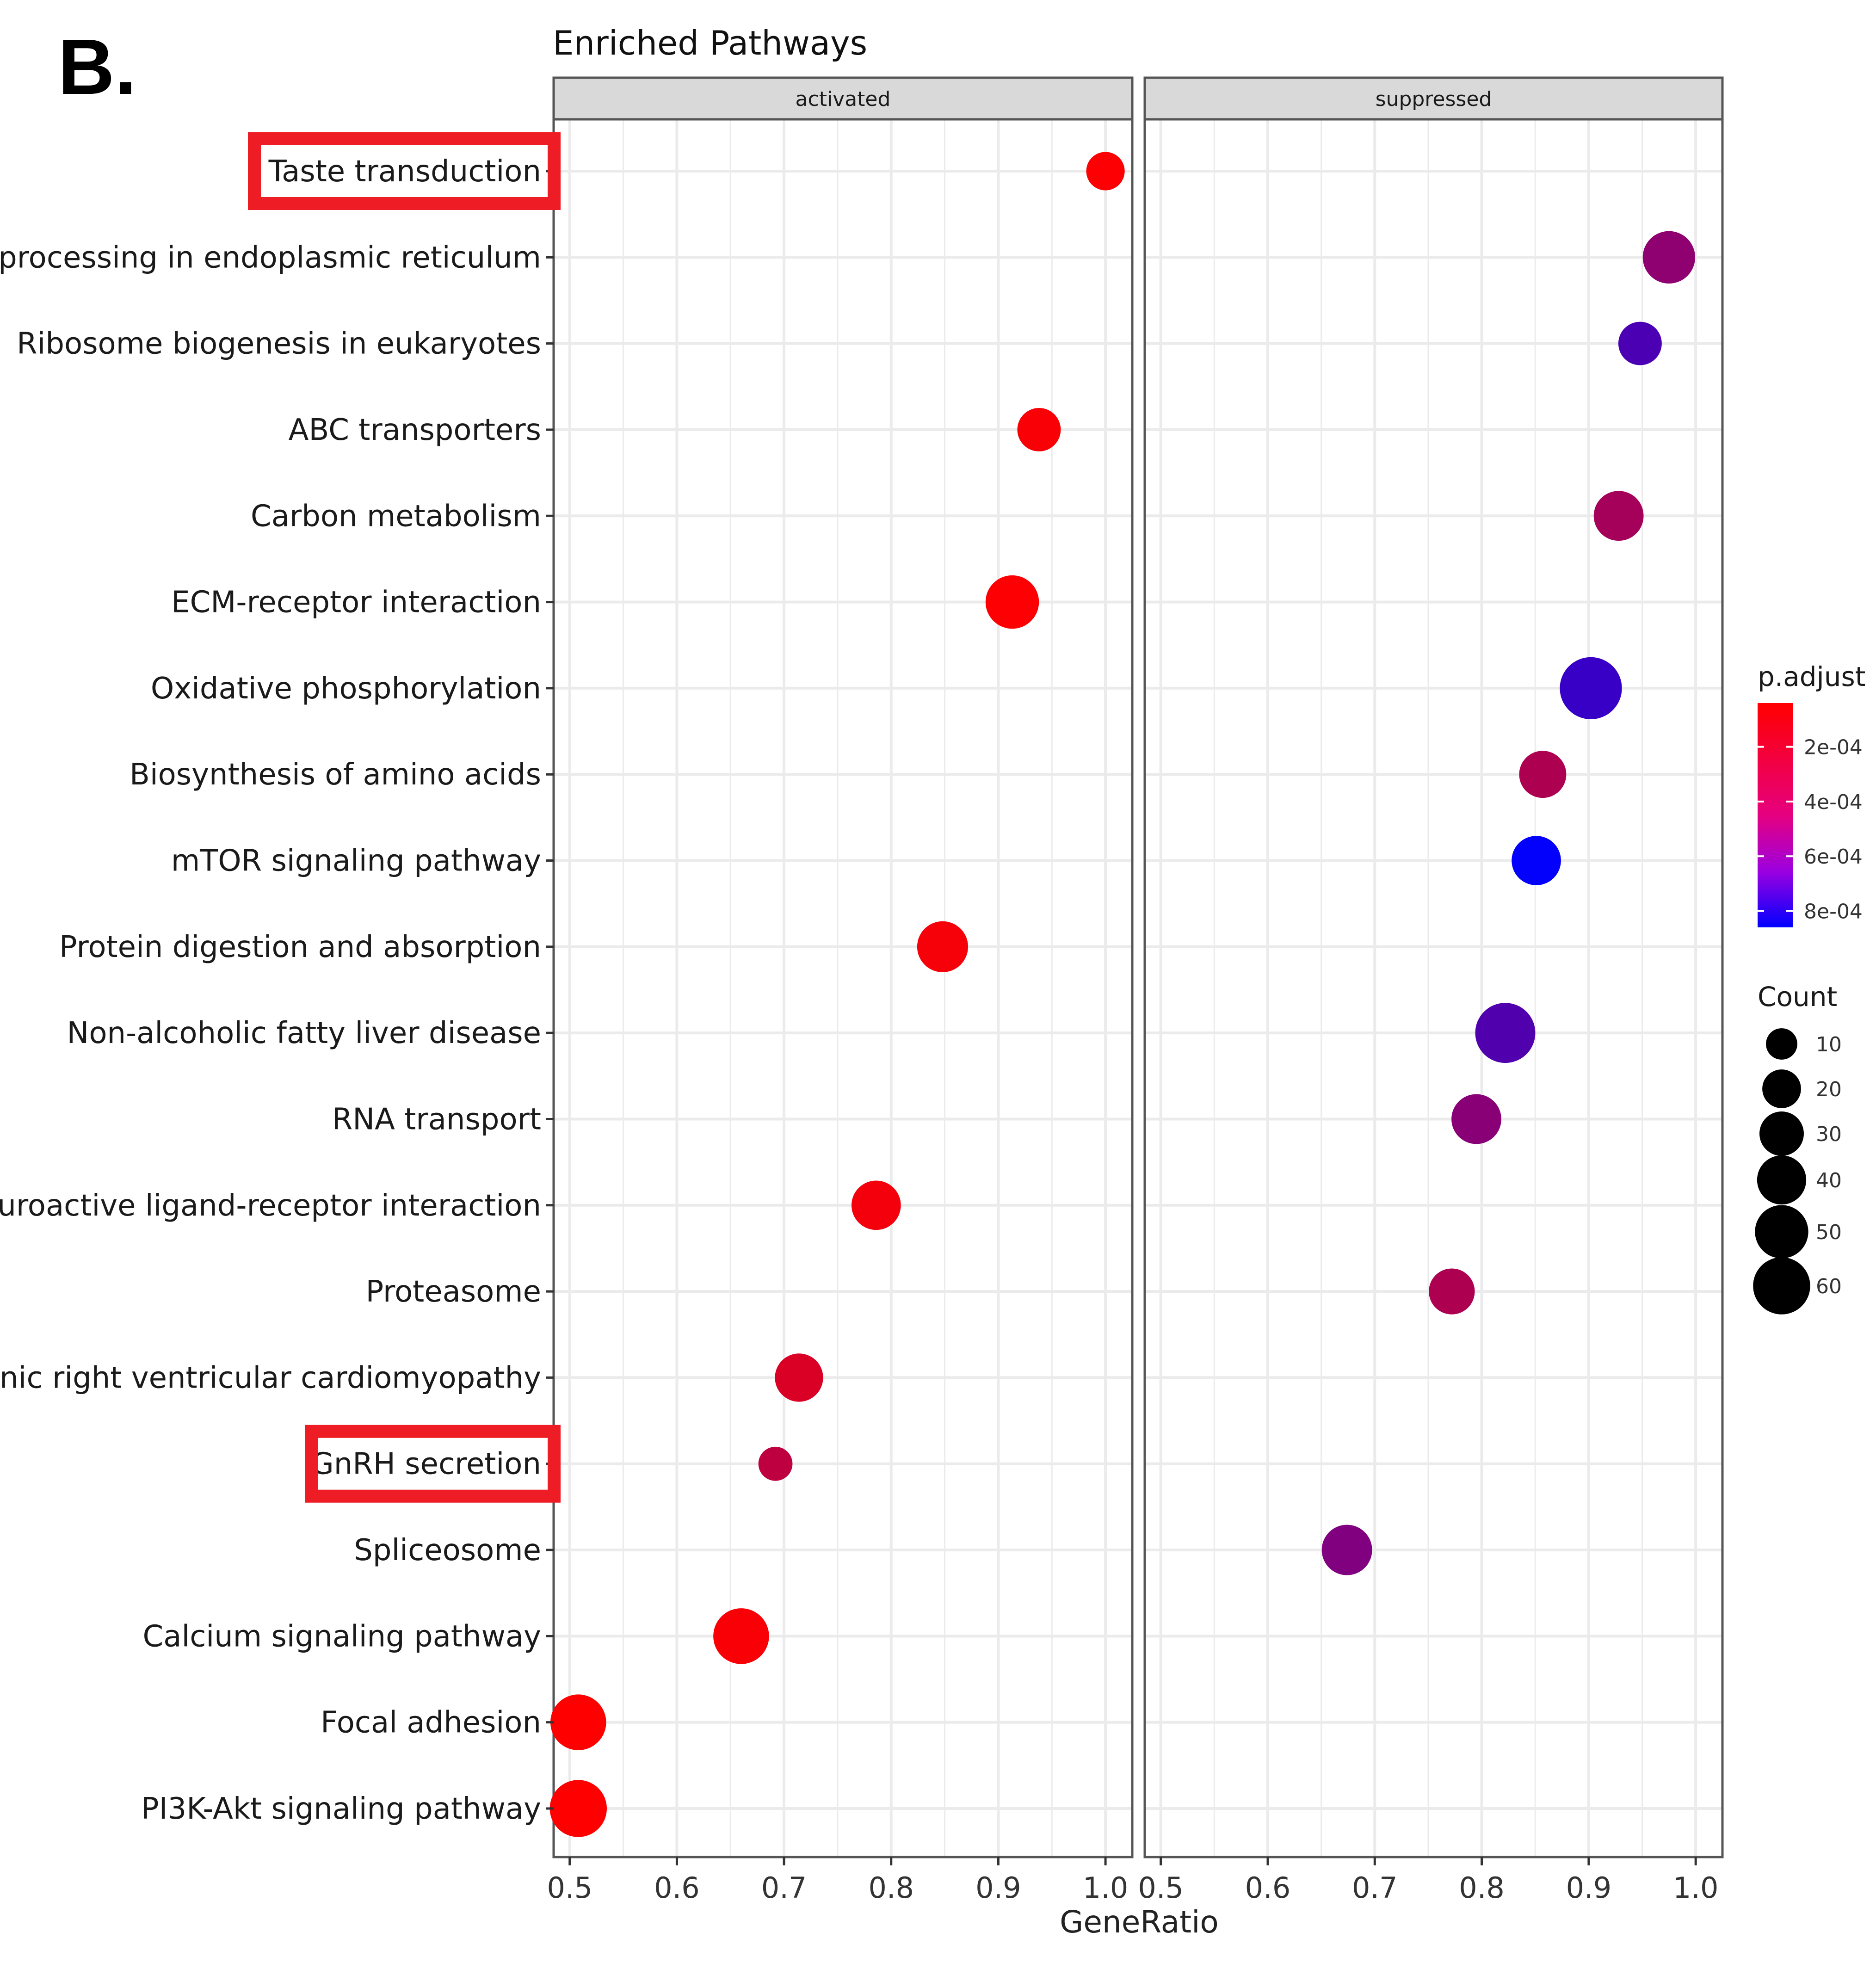  Describe the element at coordinates (341, 1809) in the screenshot. I see `y-tick-label: PI3K-Akt signaling pathway` at that location.